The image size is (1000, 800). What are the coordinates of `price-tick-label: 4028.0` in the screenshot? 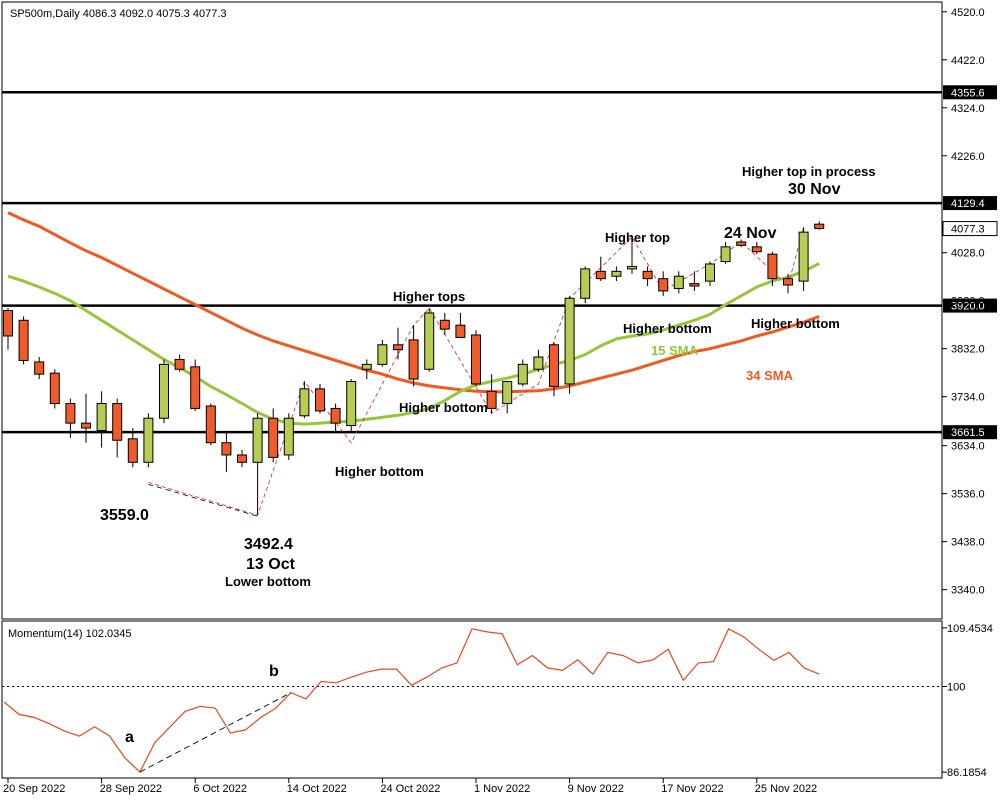 It's located at (968, 254).